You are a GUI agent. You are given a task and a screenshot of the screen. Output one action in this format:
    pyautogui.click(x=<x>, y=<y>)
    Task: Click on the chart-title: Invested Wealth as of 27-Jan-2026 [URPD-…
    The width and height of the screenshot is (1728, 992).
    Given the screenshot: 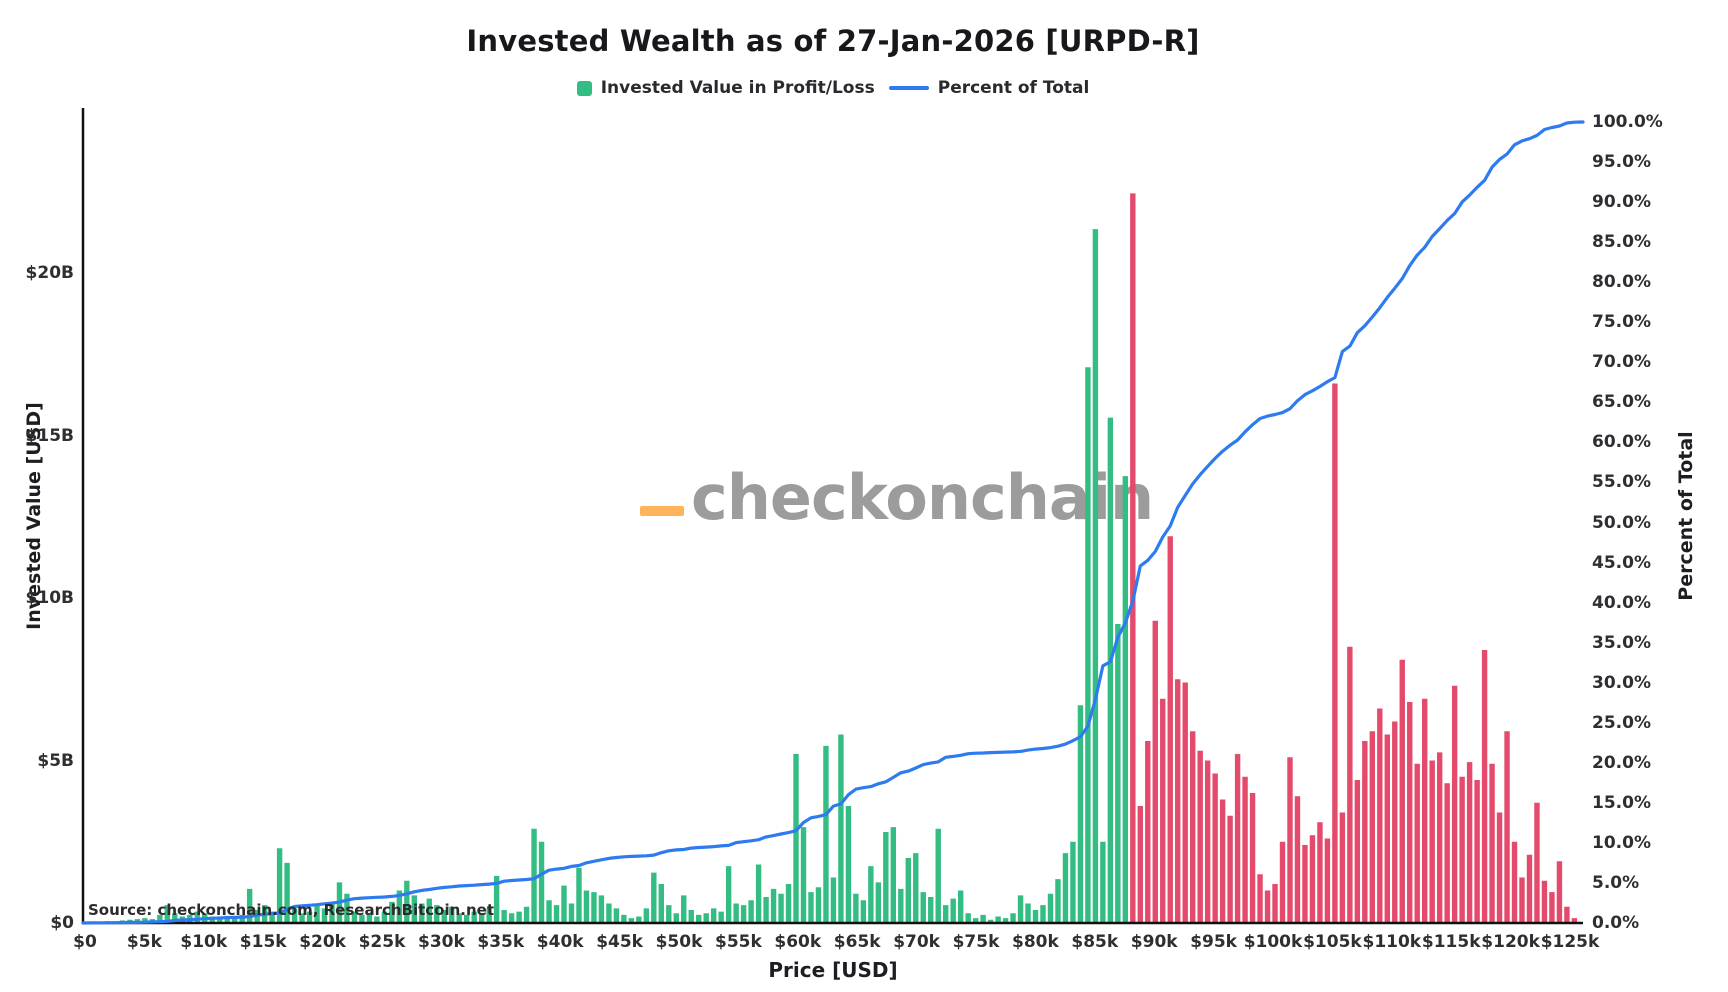 What is the action you would take?
    pyautogui.click(x=833, y=41)
    